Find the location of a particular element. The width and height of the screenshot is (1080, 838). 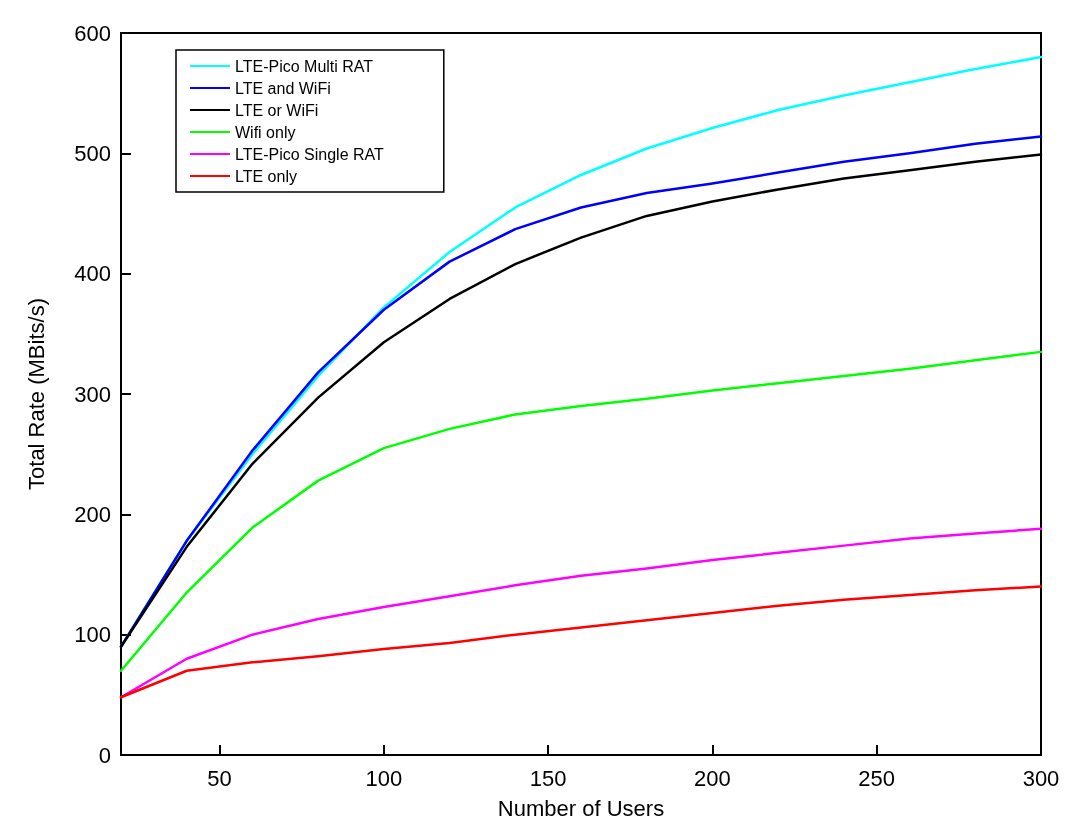

legend-label: Wifi only is located at coordinates (265, 132).